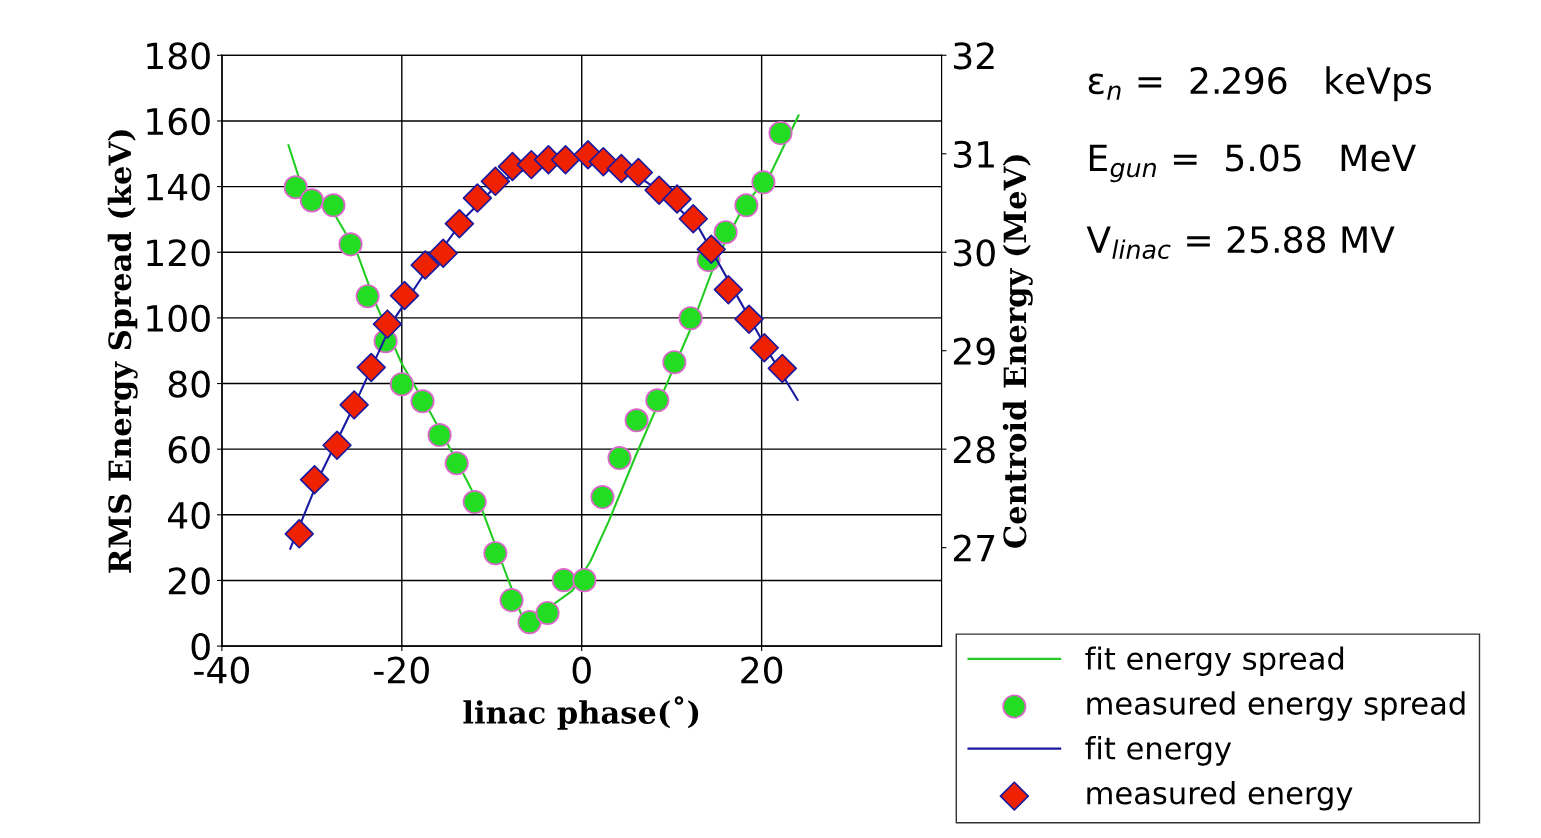 The image size is (1541, 838). Describe the element at coordinates (1158, 751) in the screenshot. I see `legend-label: fit energy` at that location.